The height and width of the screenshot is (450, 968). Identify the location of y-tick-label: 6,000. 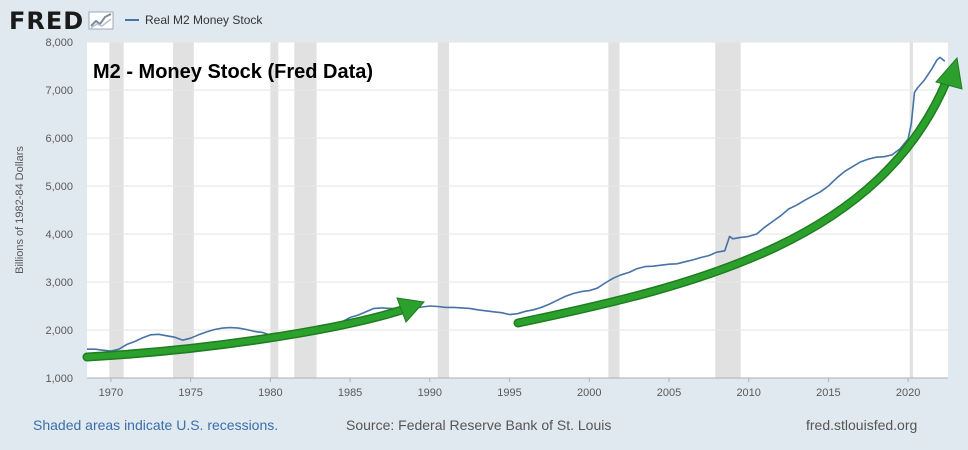
(59, 139).